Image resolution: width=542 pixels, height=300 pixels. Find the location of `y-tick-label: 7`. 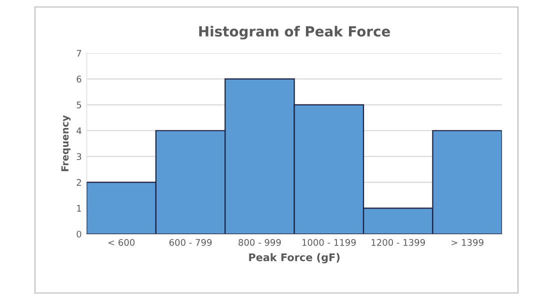

y-tick-label: 7 is located at coordinates (79, 53).